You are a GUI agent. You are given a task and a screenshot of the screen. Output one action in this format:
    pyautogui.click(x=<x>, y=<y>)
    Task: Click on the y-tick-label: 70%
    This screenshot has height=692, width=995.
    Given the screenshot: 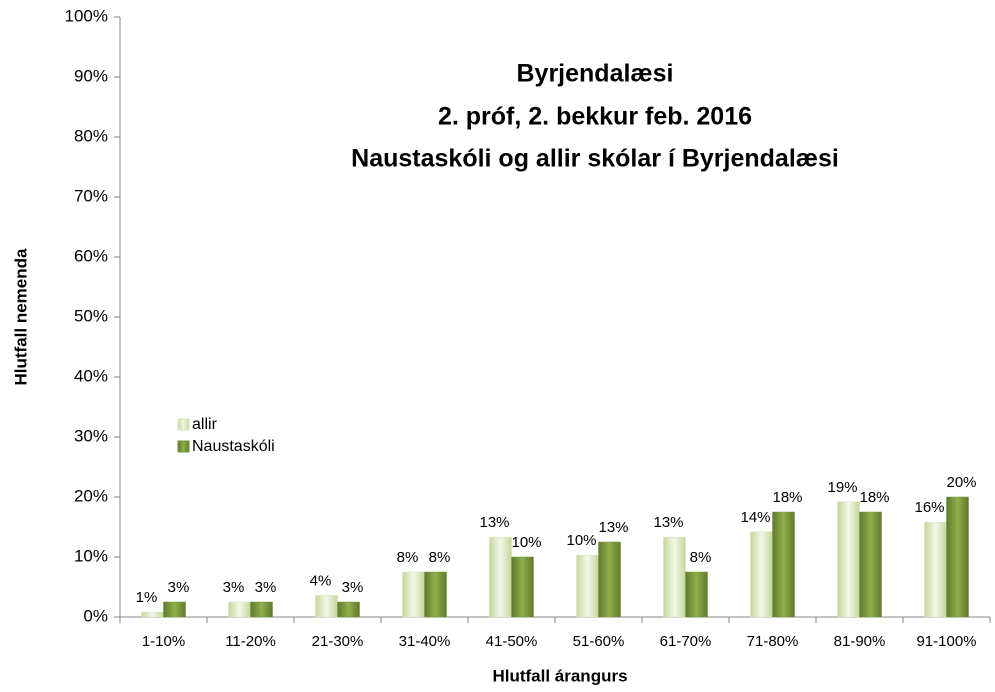 What is the action you would take?
    pyautogui.click(x=91, y=195)
    